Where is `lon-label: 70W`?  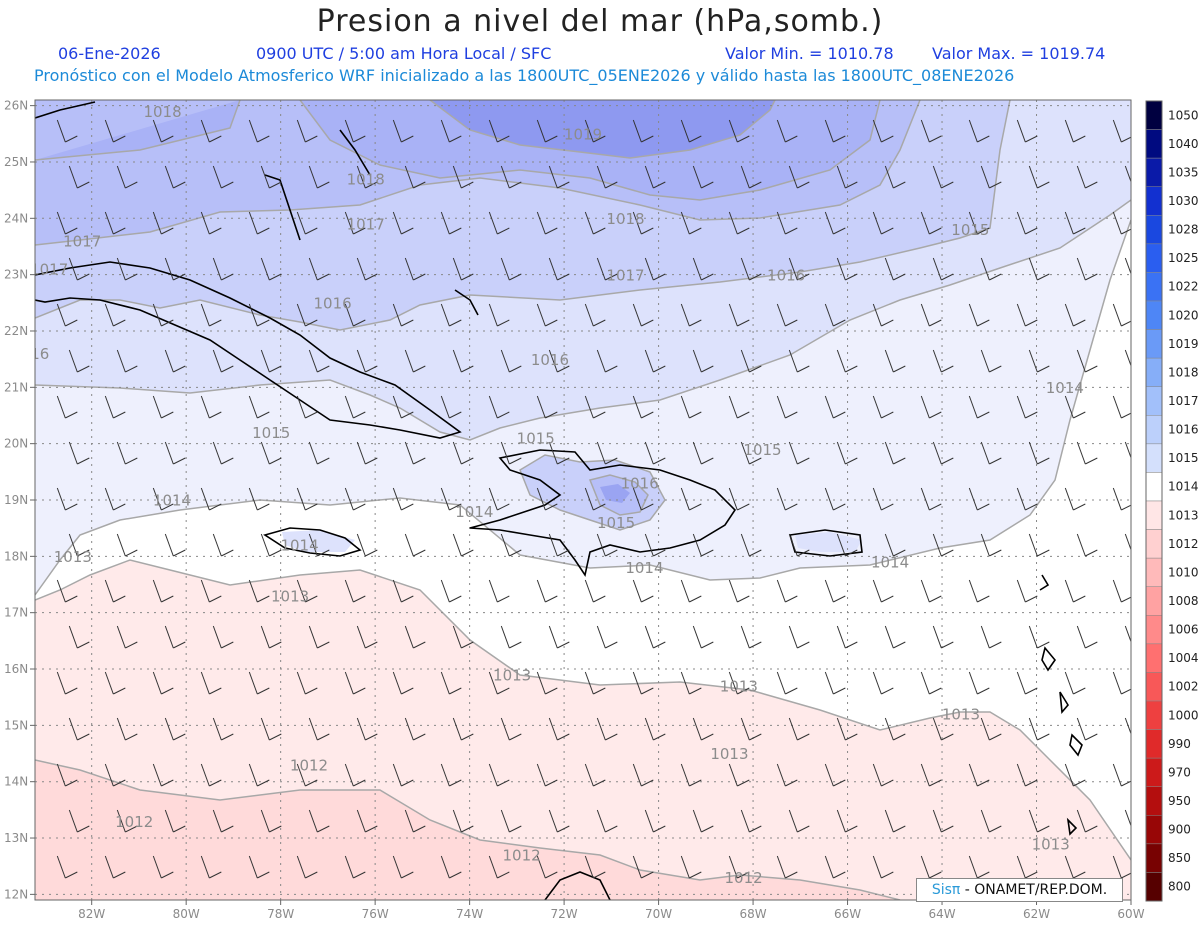
lon-label: 70W is located at coordinates (658, 914).